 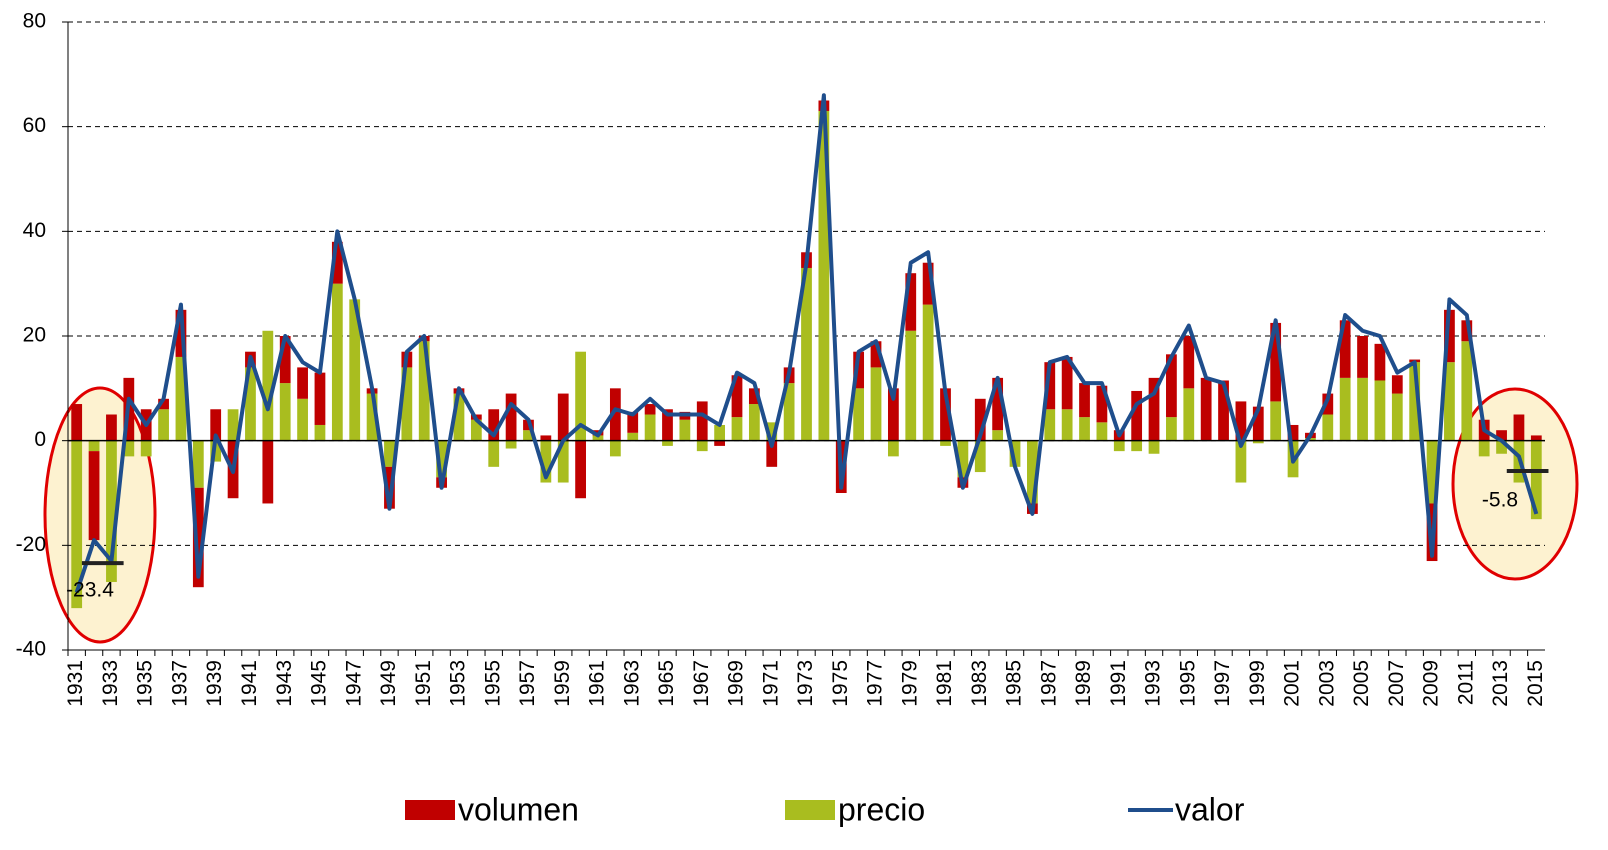 What do you see at coordinates (34, 21) in the screenshot?
I see `y-tick-label: 80` at bounding box center [34, 21].